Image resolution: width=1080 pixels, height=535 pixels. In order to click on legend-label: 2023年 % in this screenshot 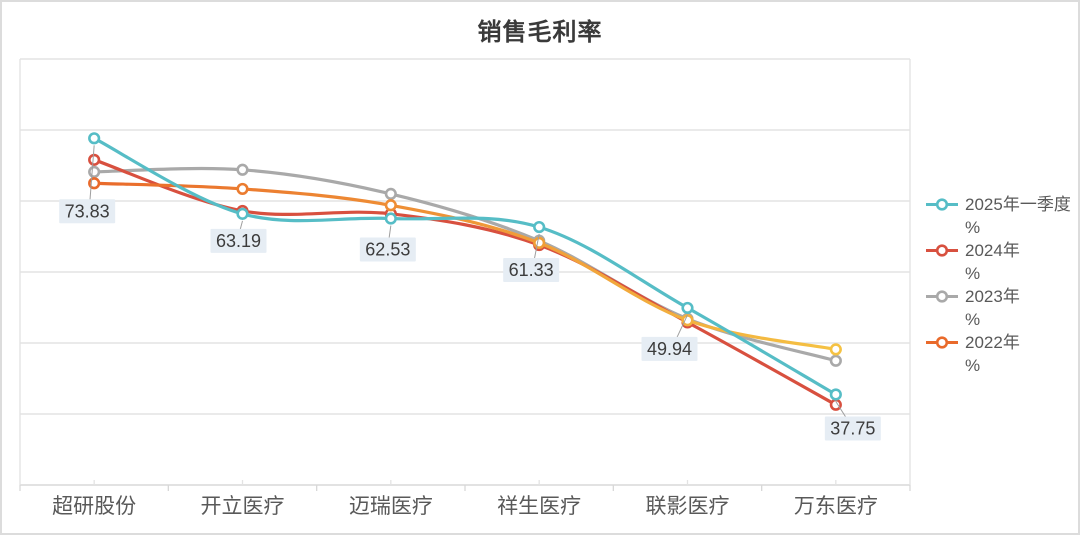, I will do `click(992, 308)`.